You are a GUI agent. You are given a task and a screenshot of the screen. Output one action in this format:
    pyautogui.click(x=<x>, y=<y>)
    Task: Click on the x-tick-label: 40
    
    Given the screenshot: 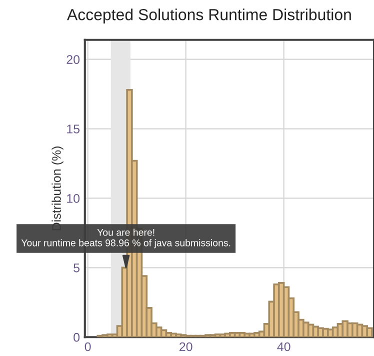 What is the action you would take?
    pyautogui.click(x=283, y=347)
    